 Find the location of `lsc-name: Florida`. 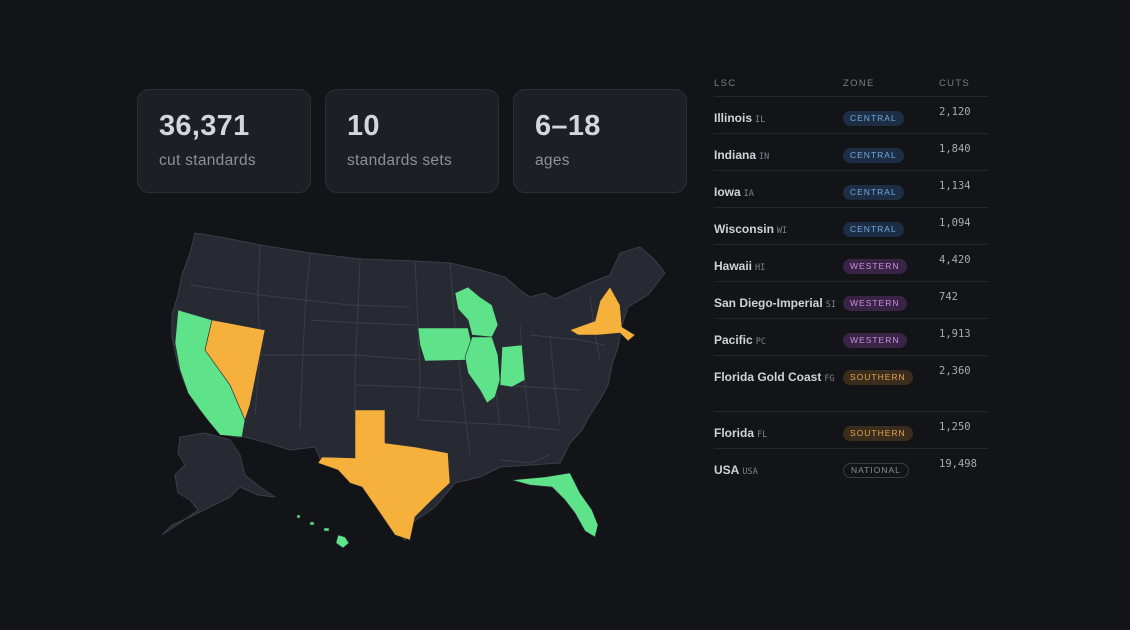

lsc-name: Florida is located at coordinates (734, 433).